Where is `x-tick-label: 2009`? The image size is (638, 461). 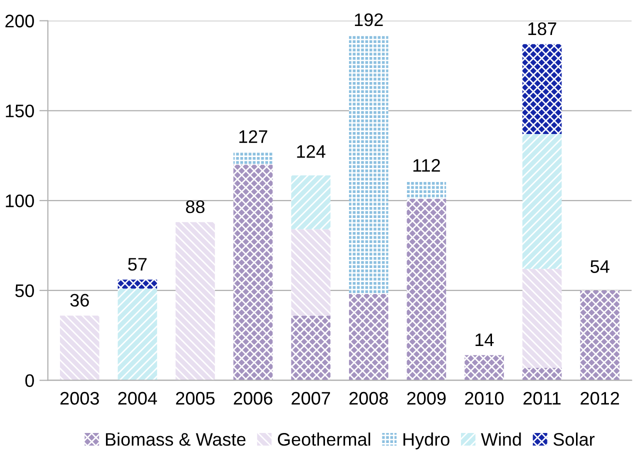 x-tick-label: 2009 is located at coordinates (426, 398).